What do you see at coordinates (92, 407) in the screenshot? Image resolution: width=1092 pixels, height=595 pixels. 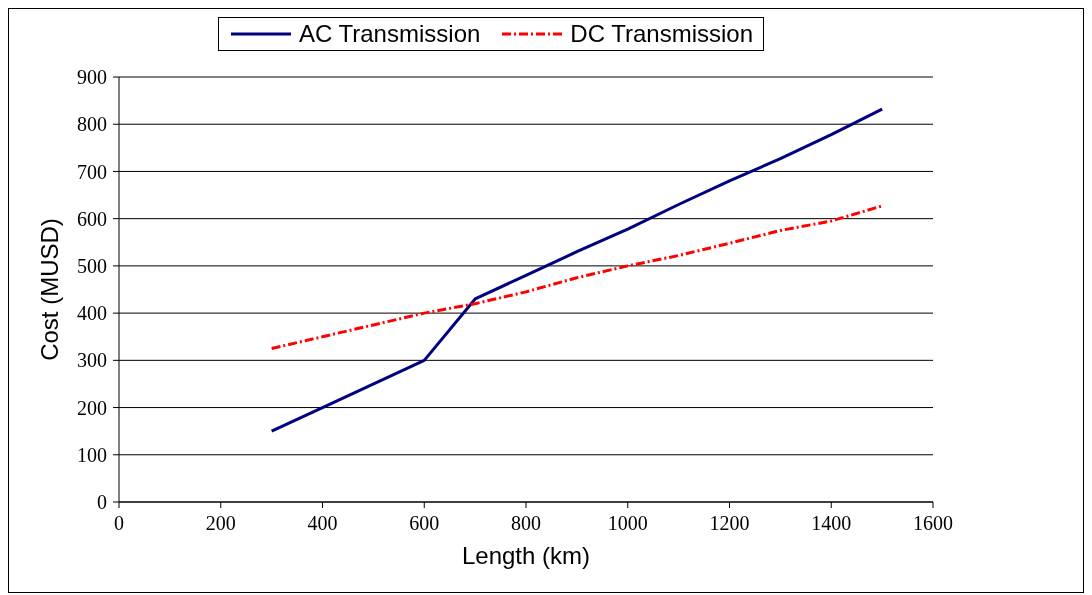 I see `y-tick-label: 200` at bounding box center [92, 407].